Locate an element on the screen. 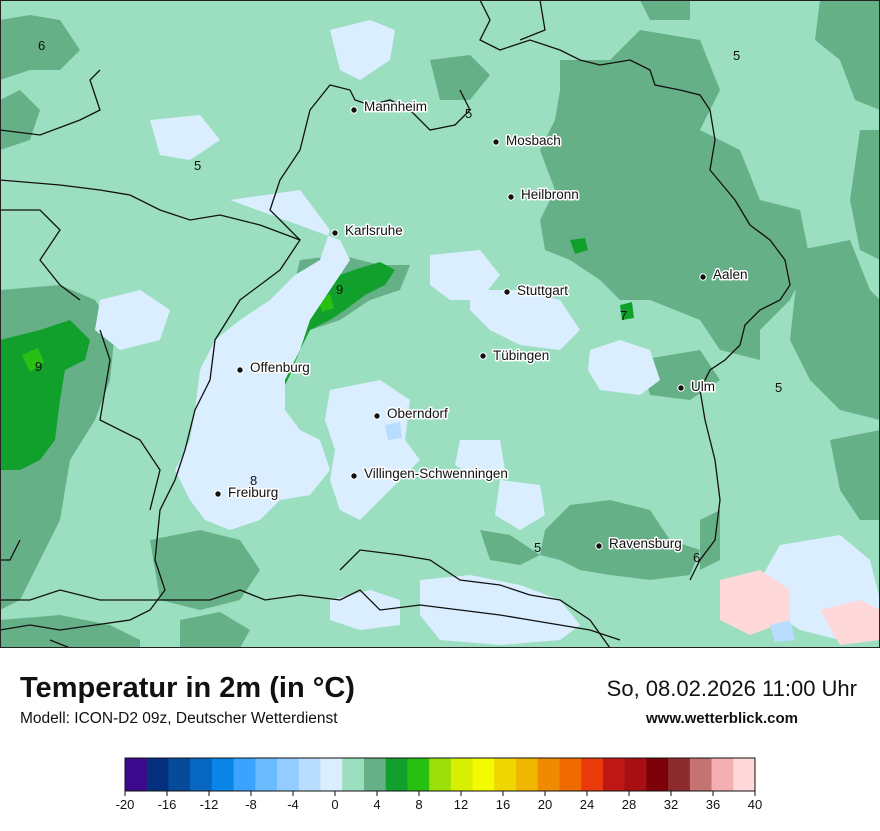  legend-tick-label: -16 is located at coordinates (167, 804).